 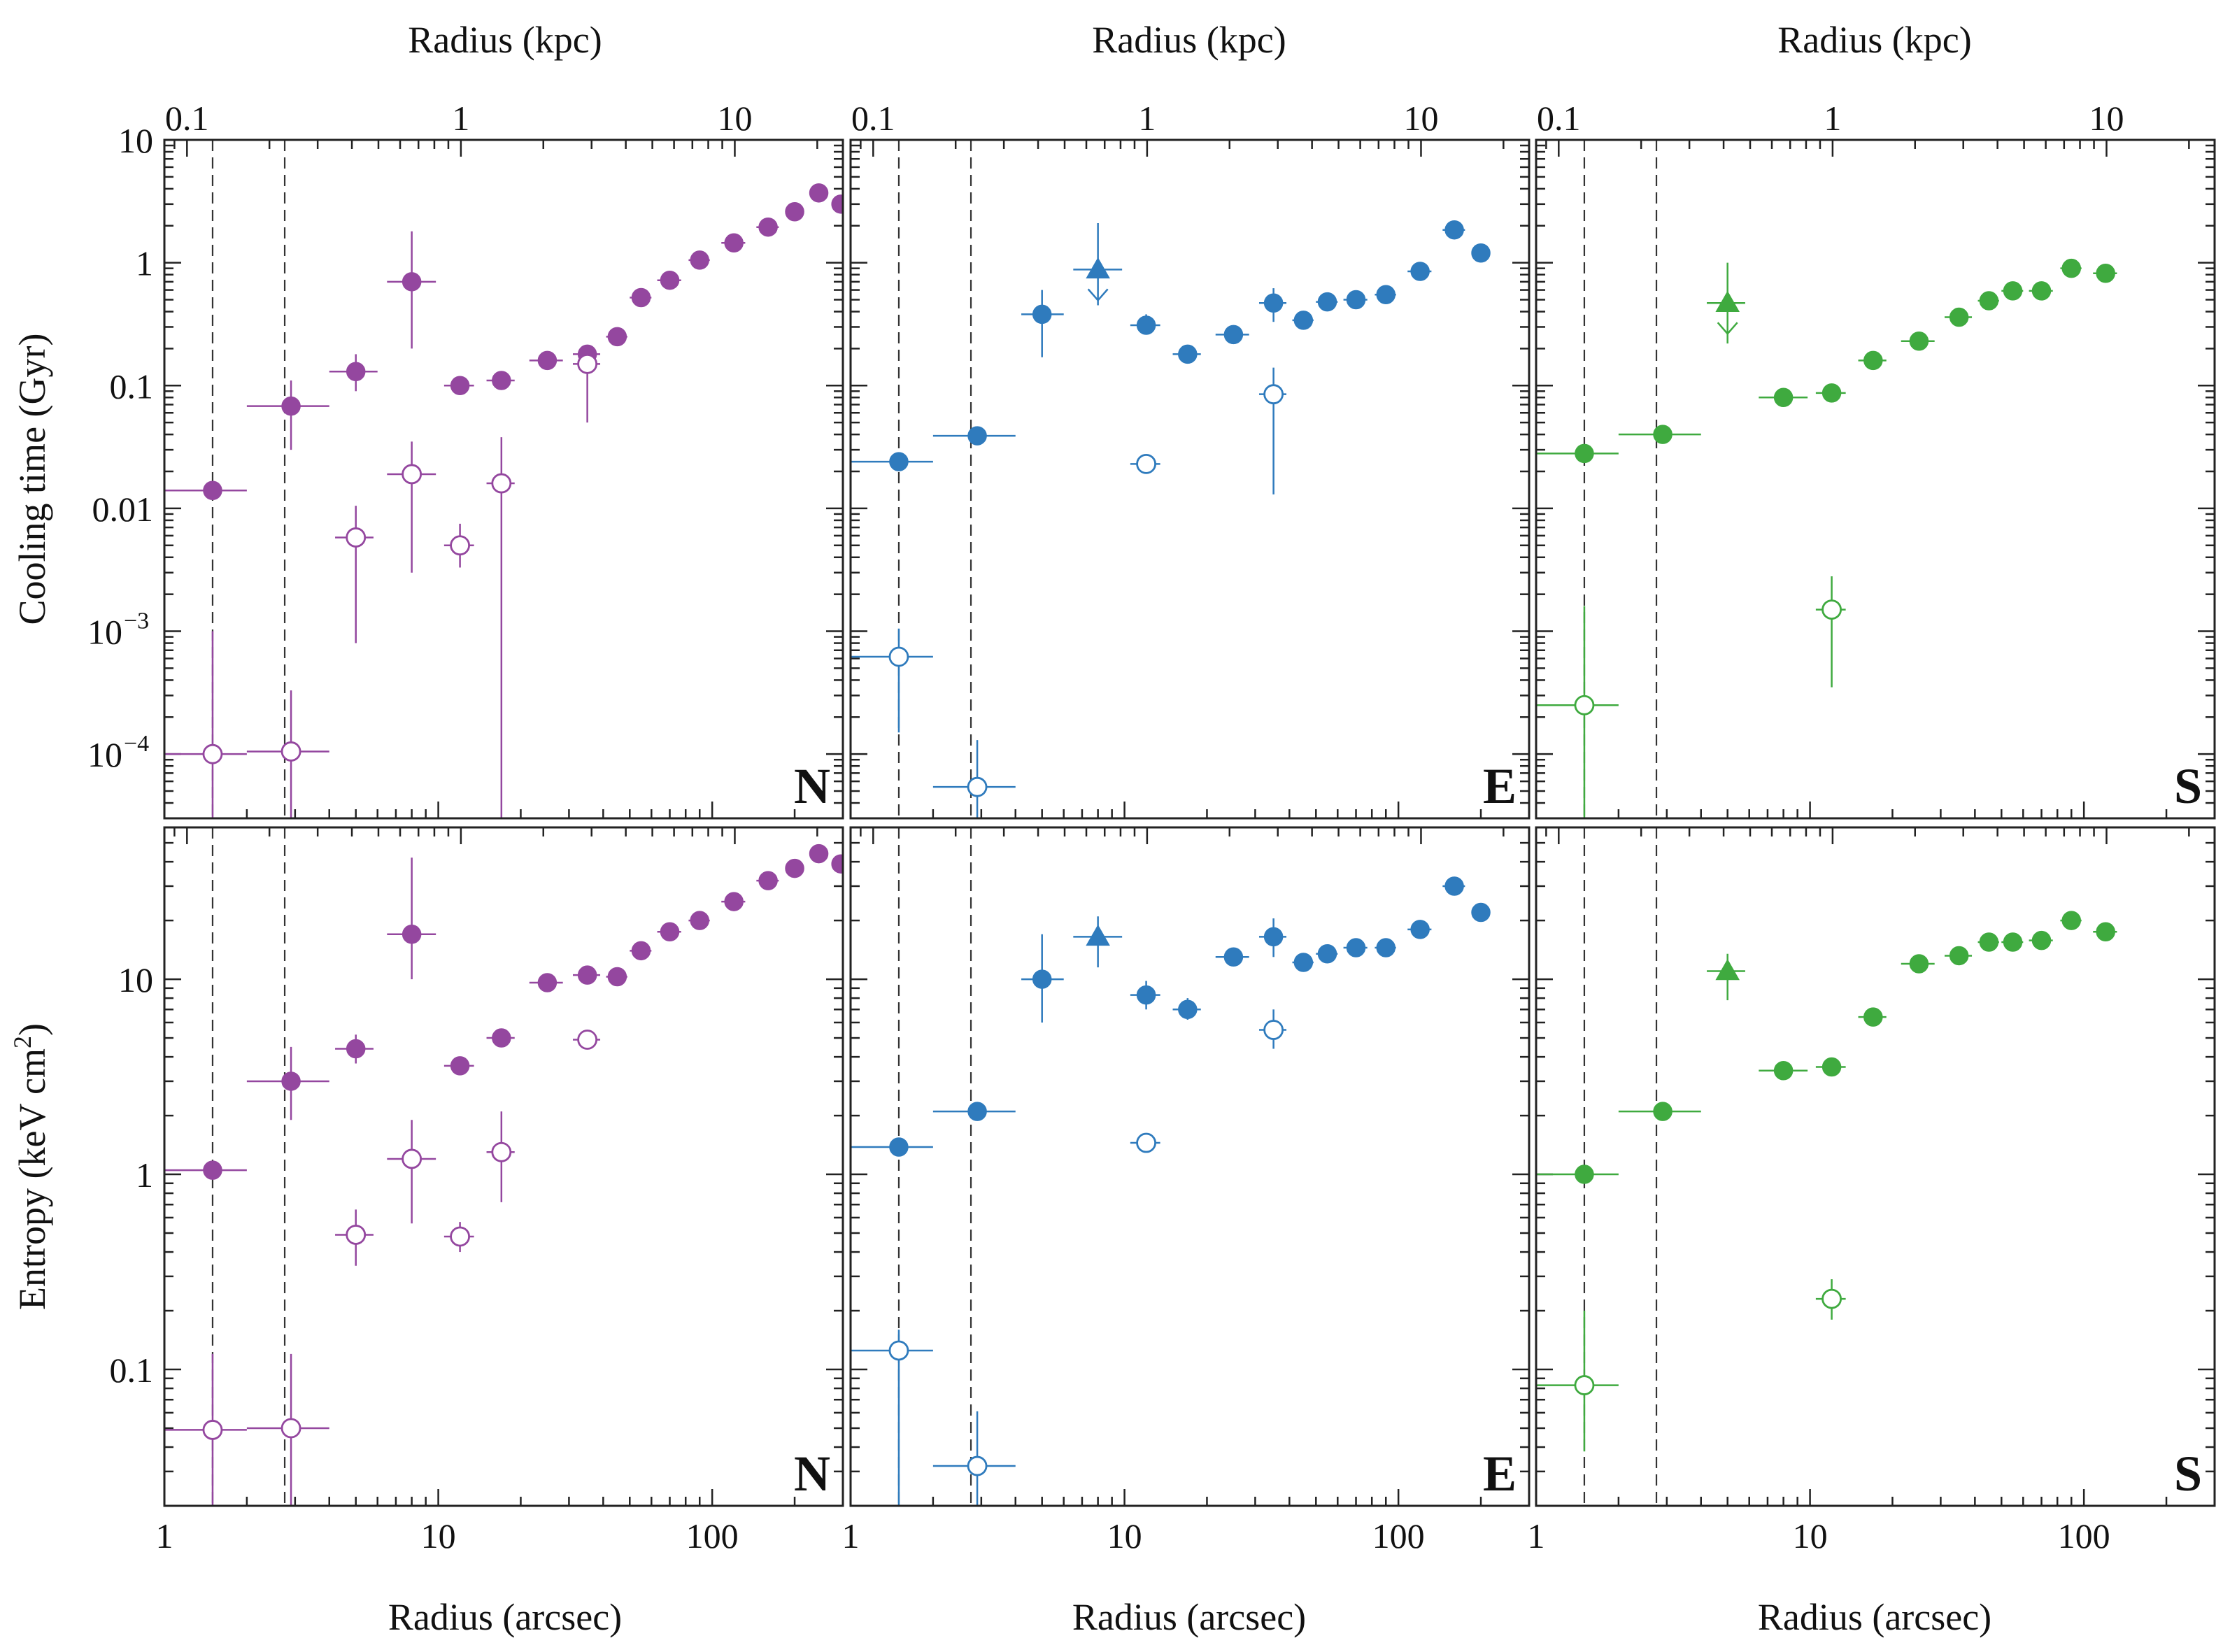 What do you see at coordinates (123, 509) in the screenshot?
I see `y-tick-label: 0.01` at bounding box center [123, 509].